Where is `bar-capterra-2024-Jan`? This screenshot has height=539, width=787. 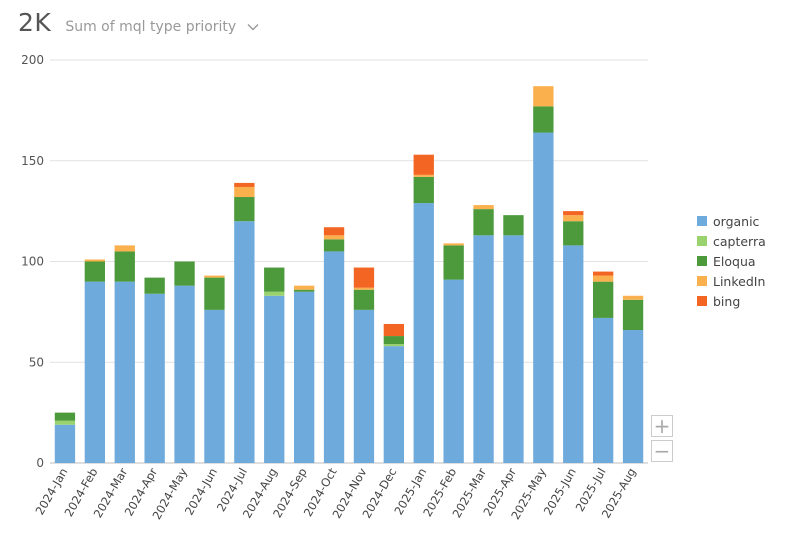
bar-capterra-2024-Jan is located at coordinates (65, 422).